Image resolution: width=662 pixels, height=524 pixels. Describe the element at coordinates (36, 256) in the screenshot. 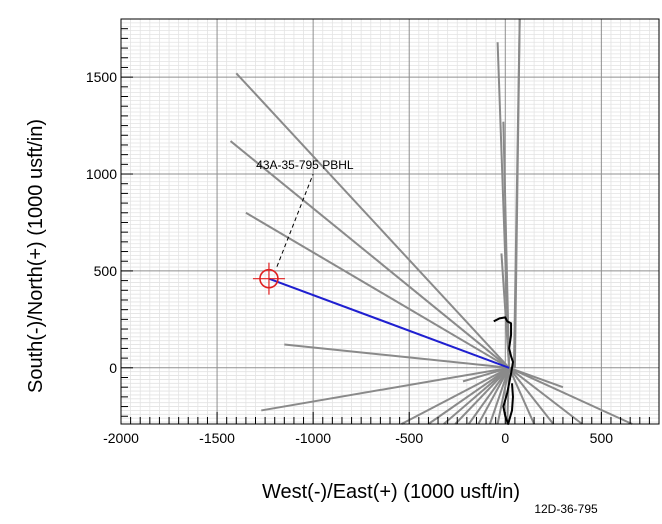

I see `y-axis-label: South(-)/North(+) (1000 usft/in)` at that location.